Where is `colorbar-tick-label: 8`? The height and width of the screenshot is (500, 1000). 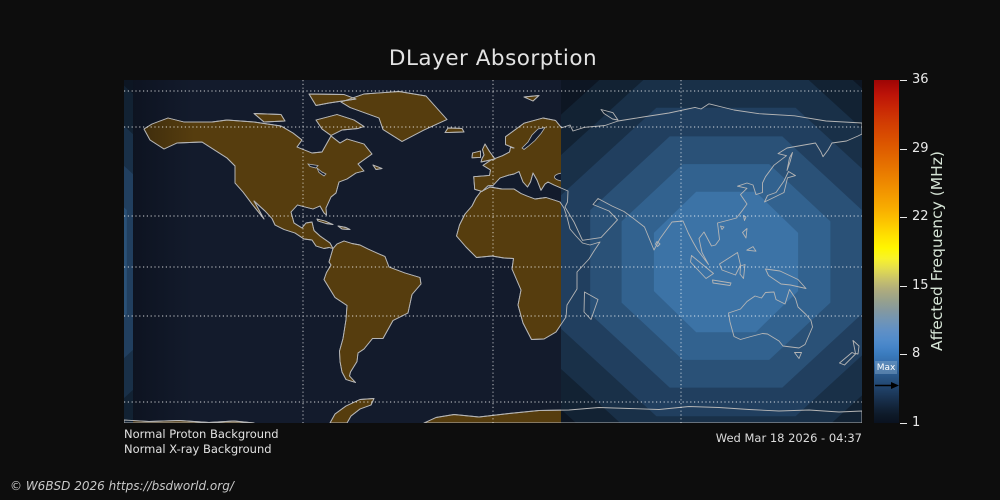
colorbar-tick-label: 8 is located at coordinates (916, 354).